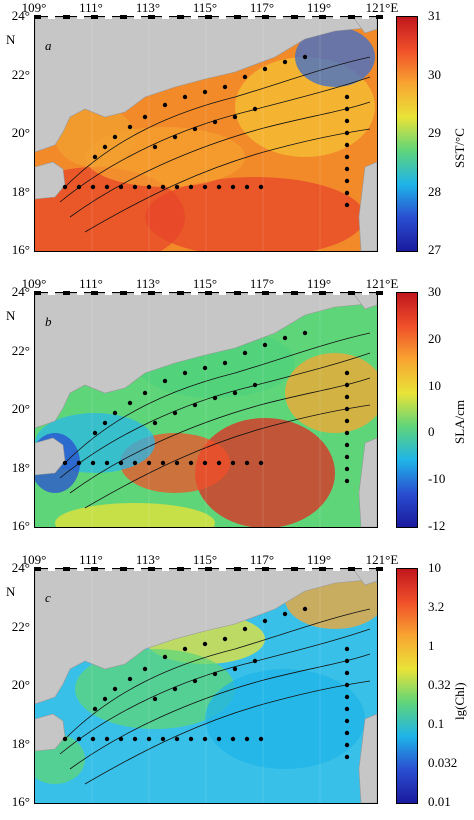 This screenshot has width=474, height=820. What do you see at coordinates (434, 249) in the screenshot?
I see `colorbar-tick-label: 27` at bounding box center [434, 249].